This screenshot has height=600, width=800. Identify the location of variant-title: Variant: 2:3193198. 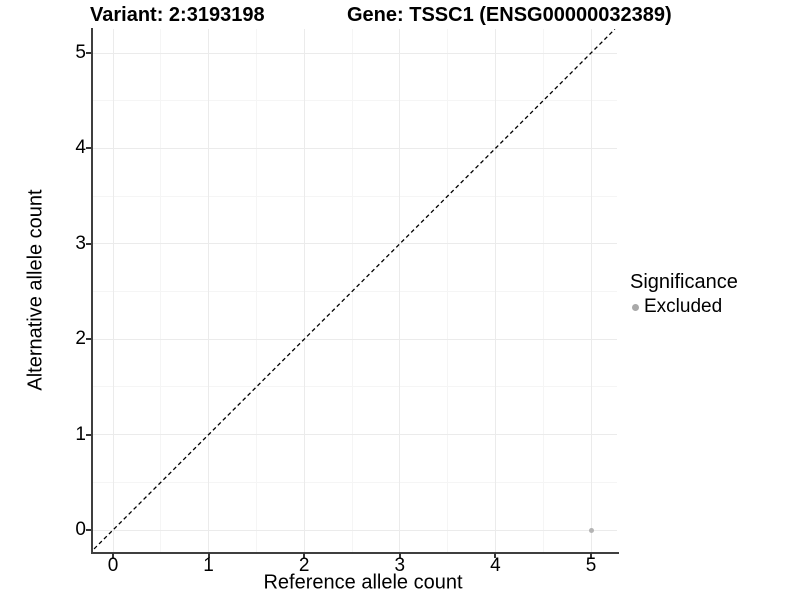
(177, 15).